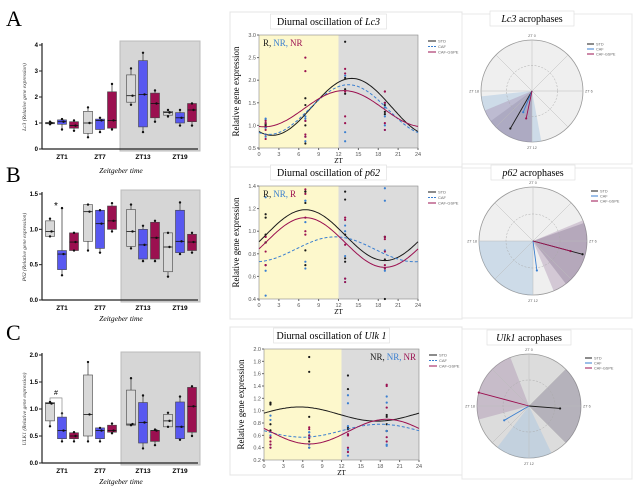  Describe the element at coordinates (56, 406) in the screenshot. I see `significance-bracket` at that location.